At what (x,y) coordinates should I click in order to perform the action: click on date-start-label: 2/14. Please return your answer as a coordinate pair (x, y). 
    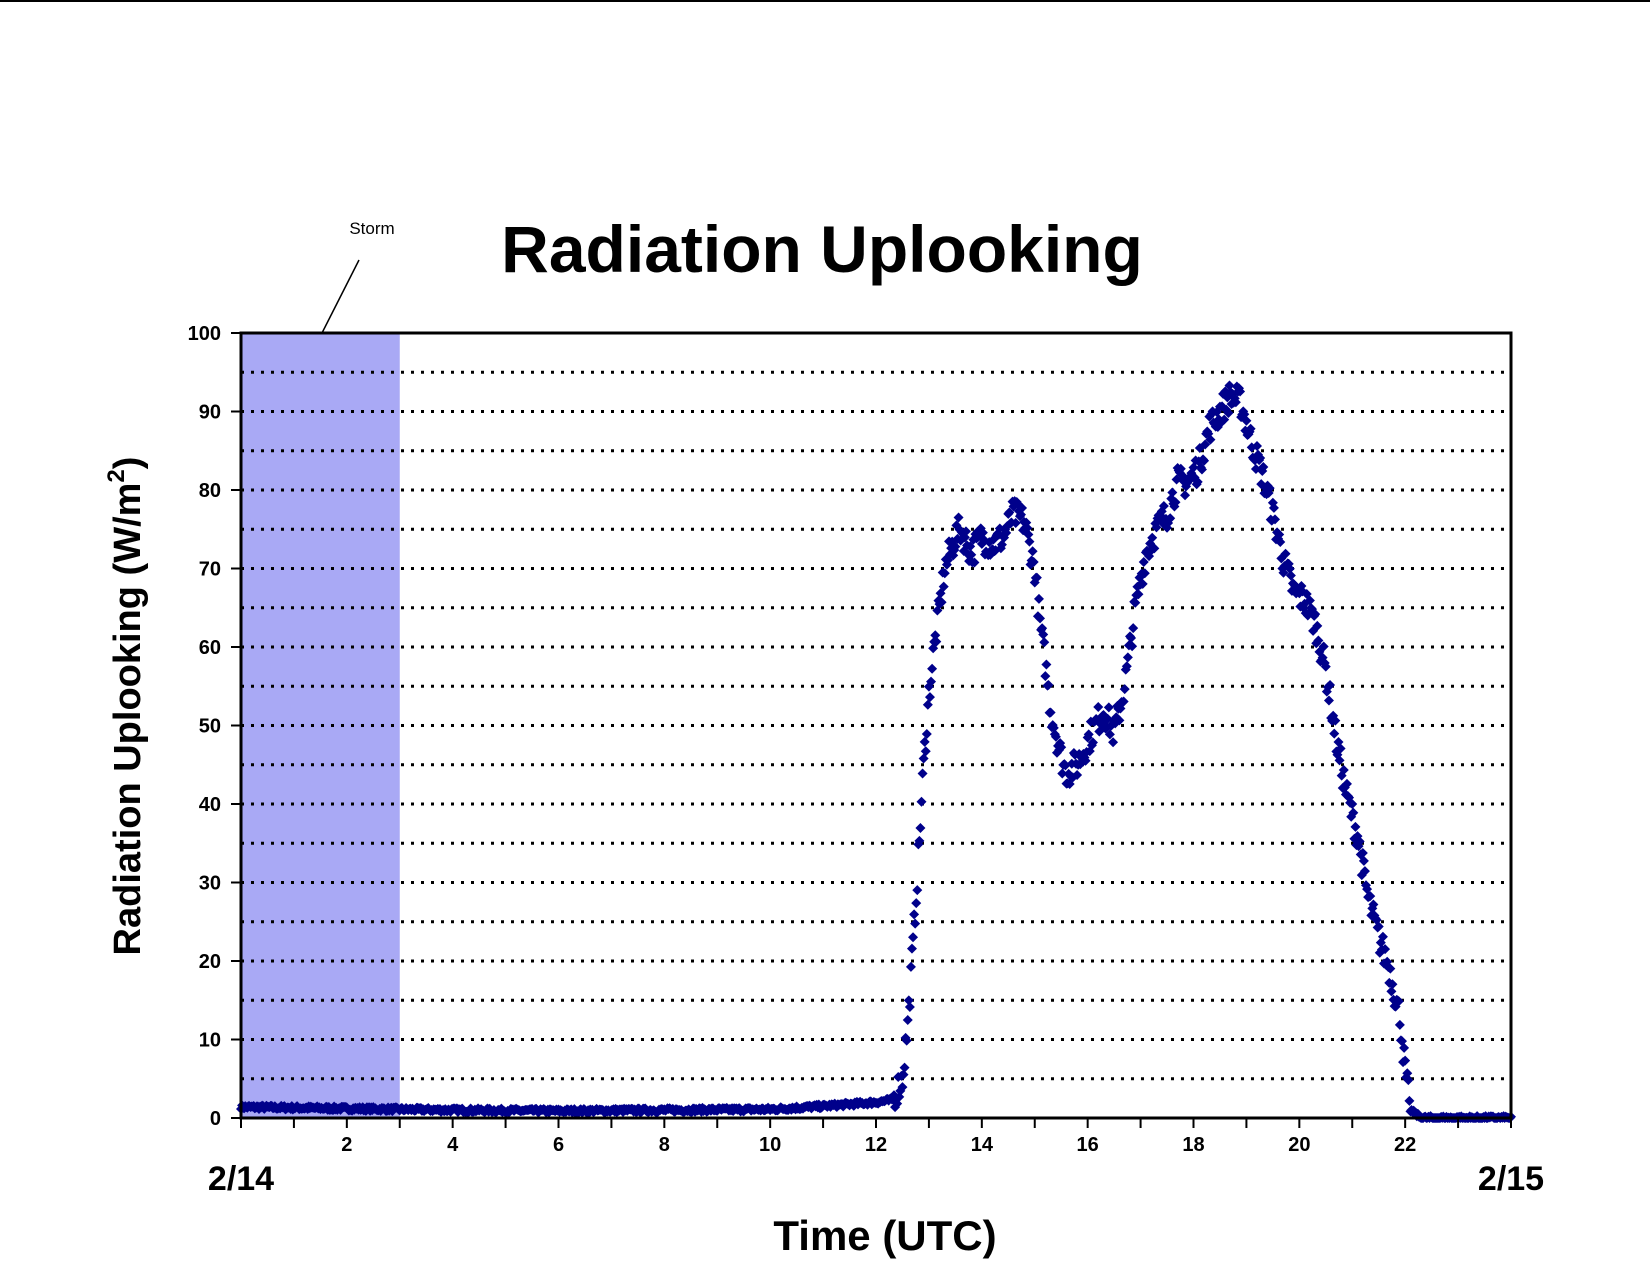
    Looking at the image, I should click on (241, 1179).